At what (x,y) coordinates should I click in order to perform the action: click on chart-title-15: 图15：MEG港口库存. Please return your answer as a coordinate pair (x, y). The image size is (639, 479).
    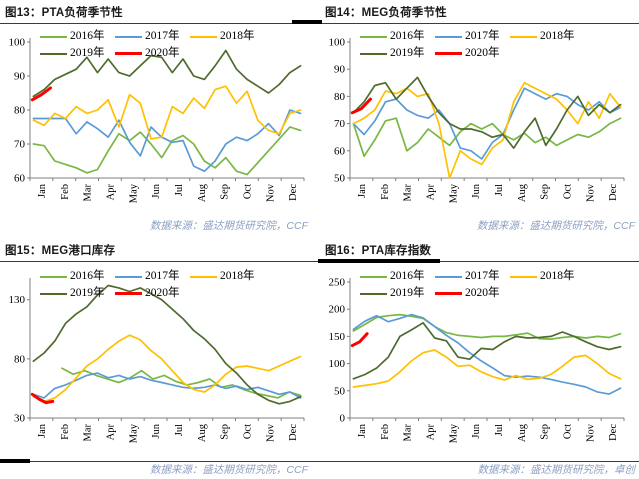
    Looking at the image, I should click on (60, 251).